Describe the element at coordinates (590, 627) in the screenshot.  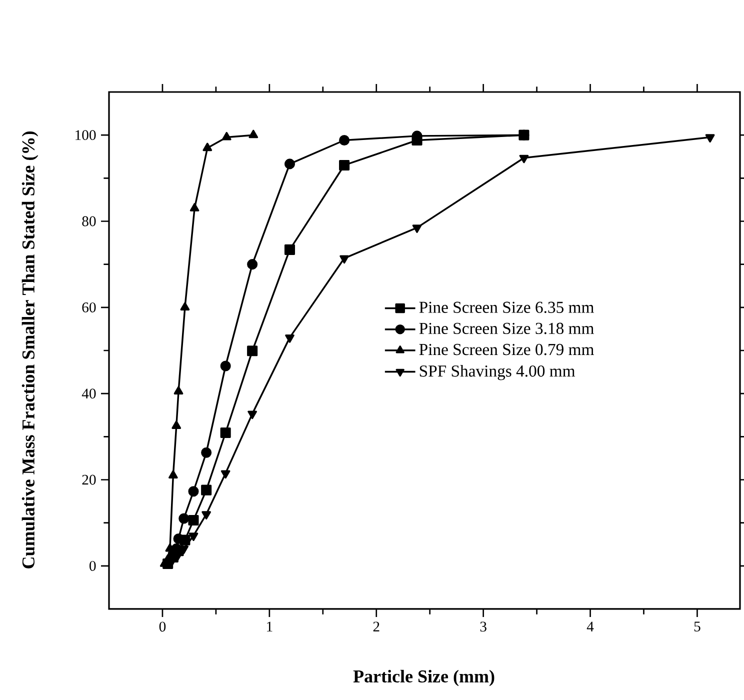
I see `x-tick-label: 4` at that location.